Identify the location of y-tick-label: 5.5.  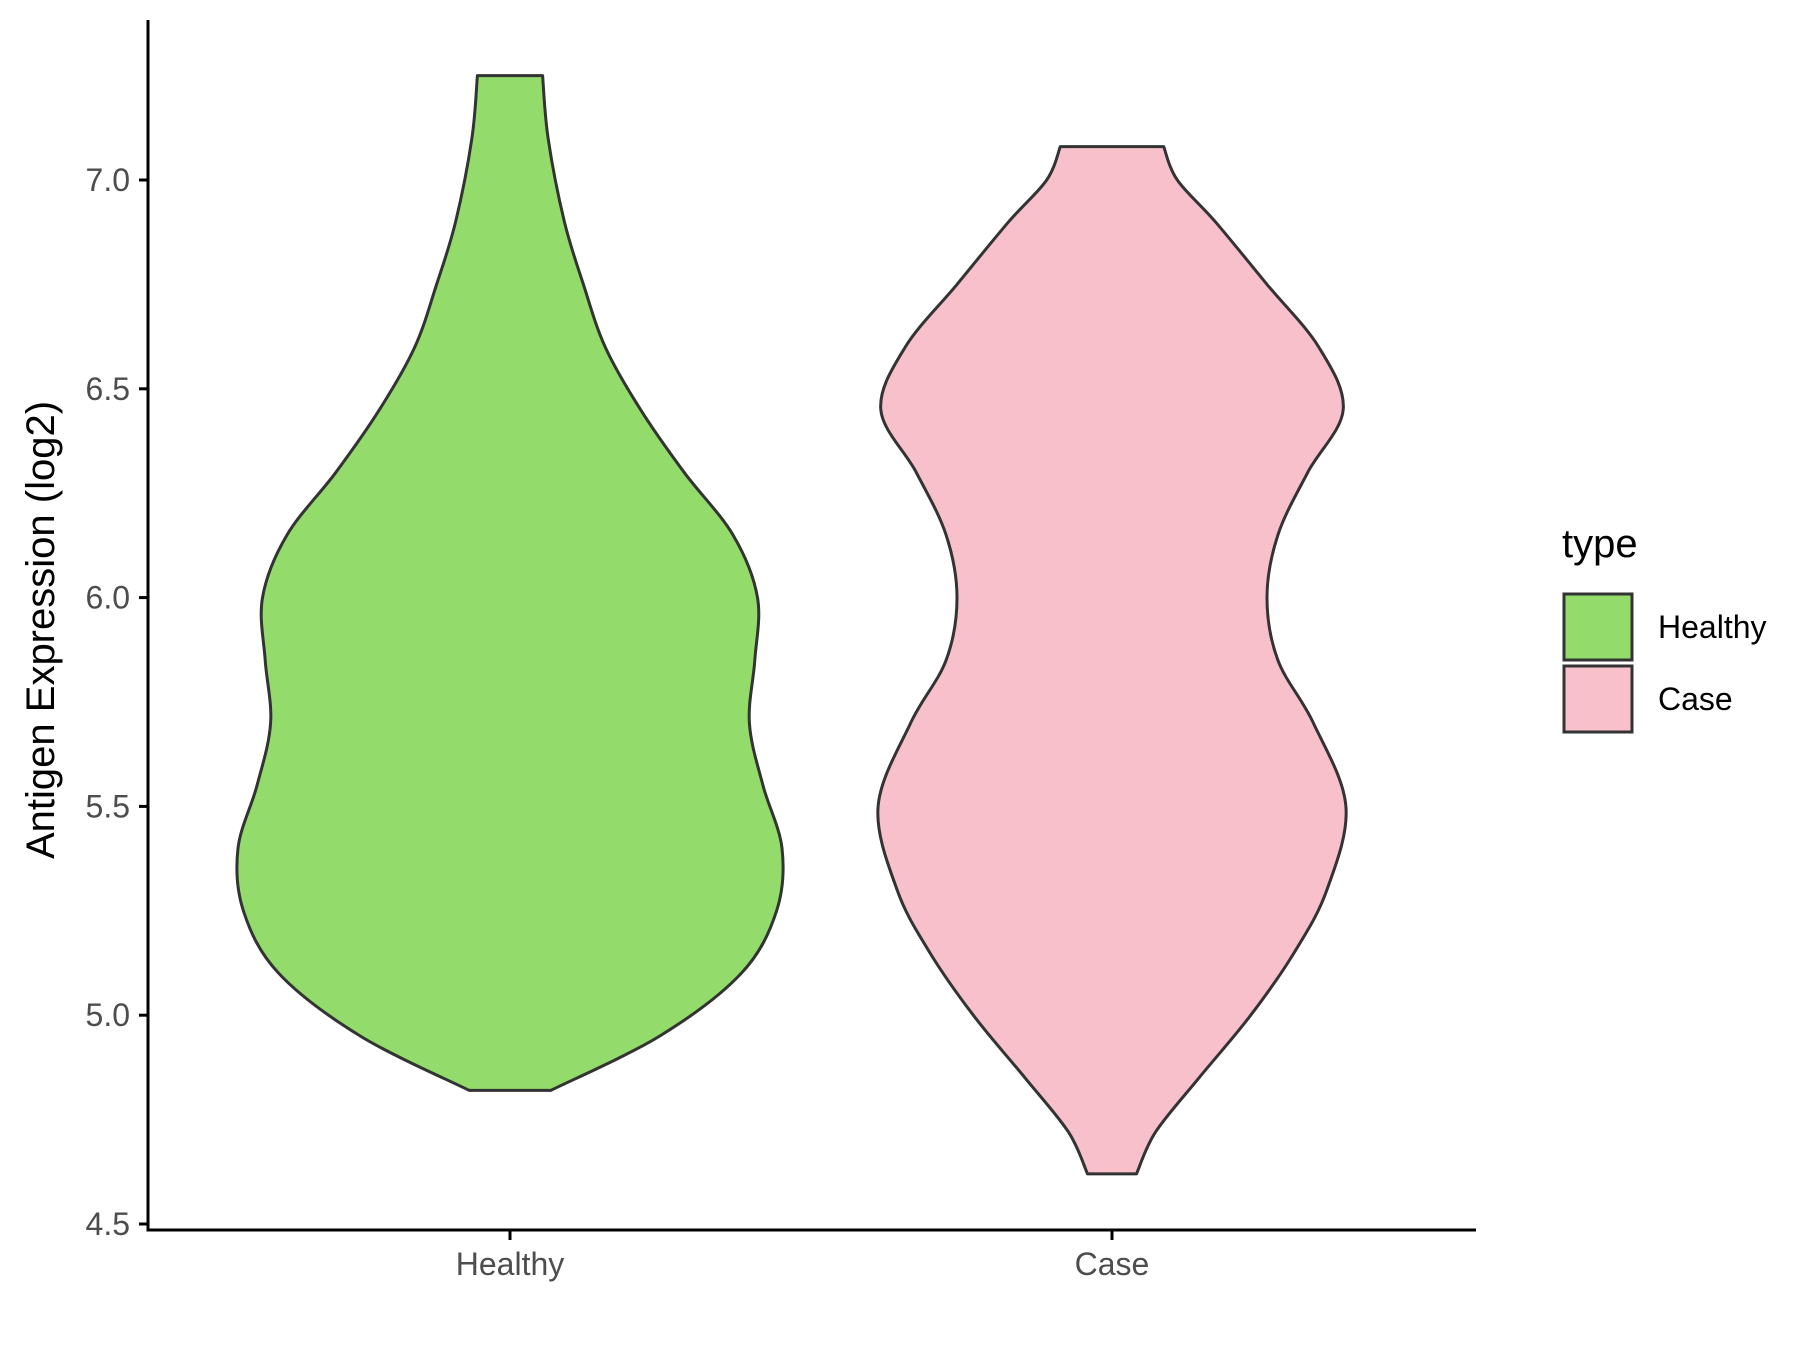
(108, 806).